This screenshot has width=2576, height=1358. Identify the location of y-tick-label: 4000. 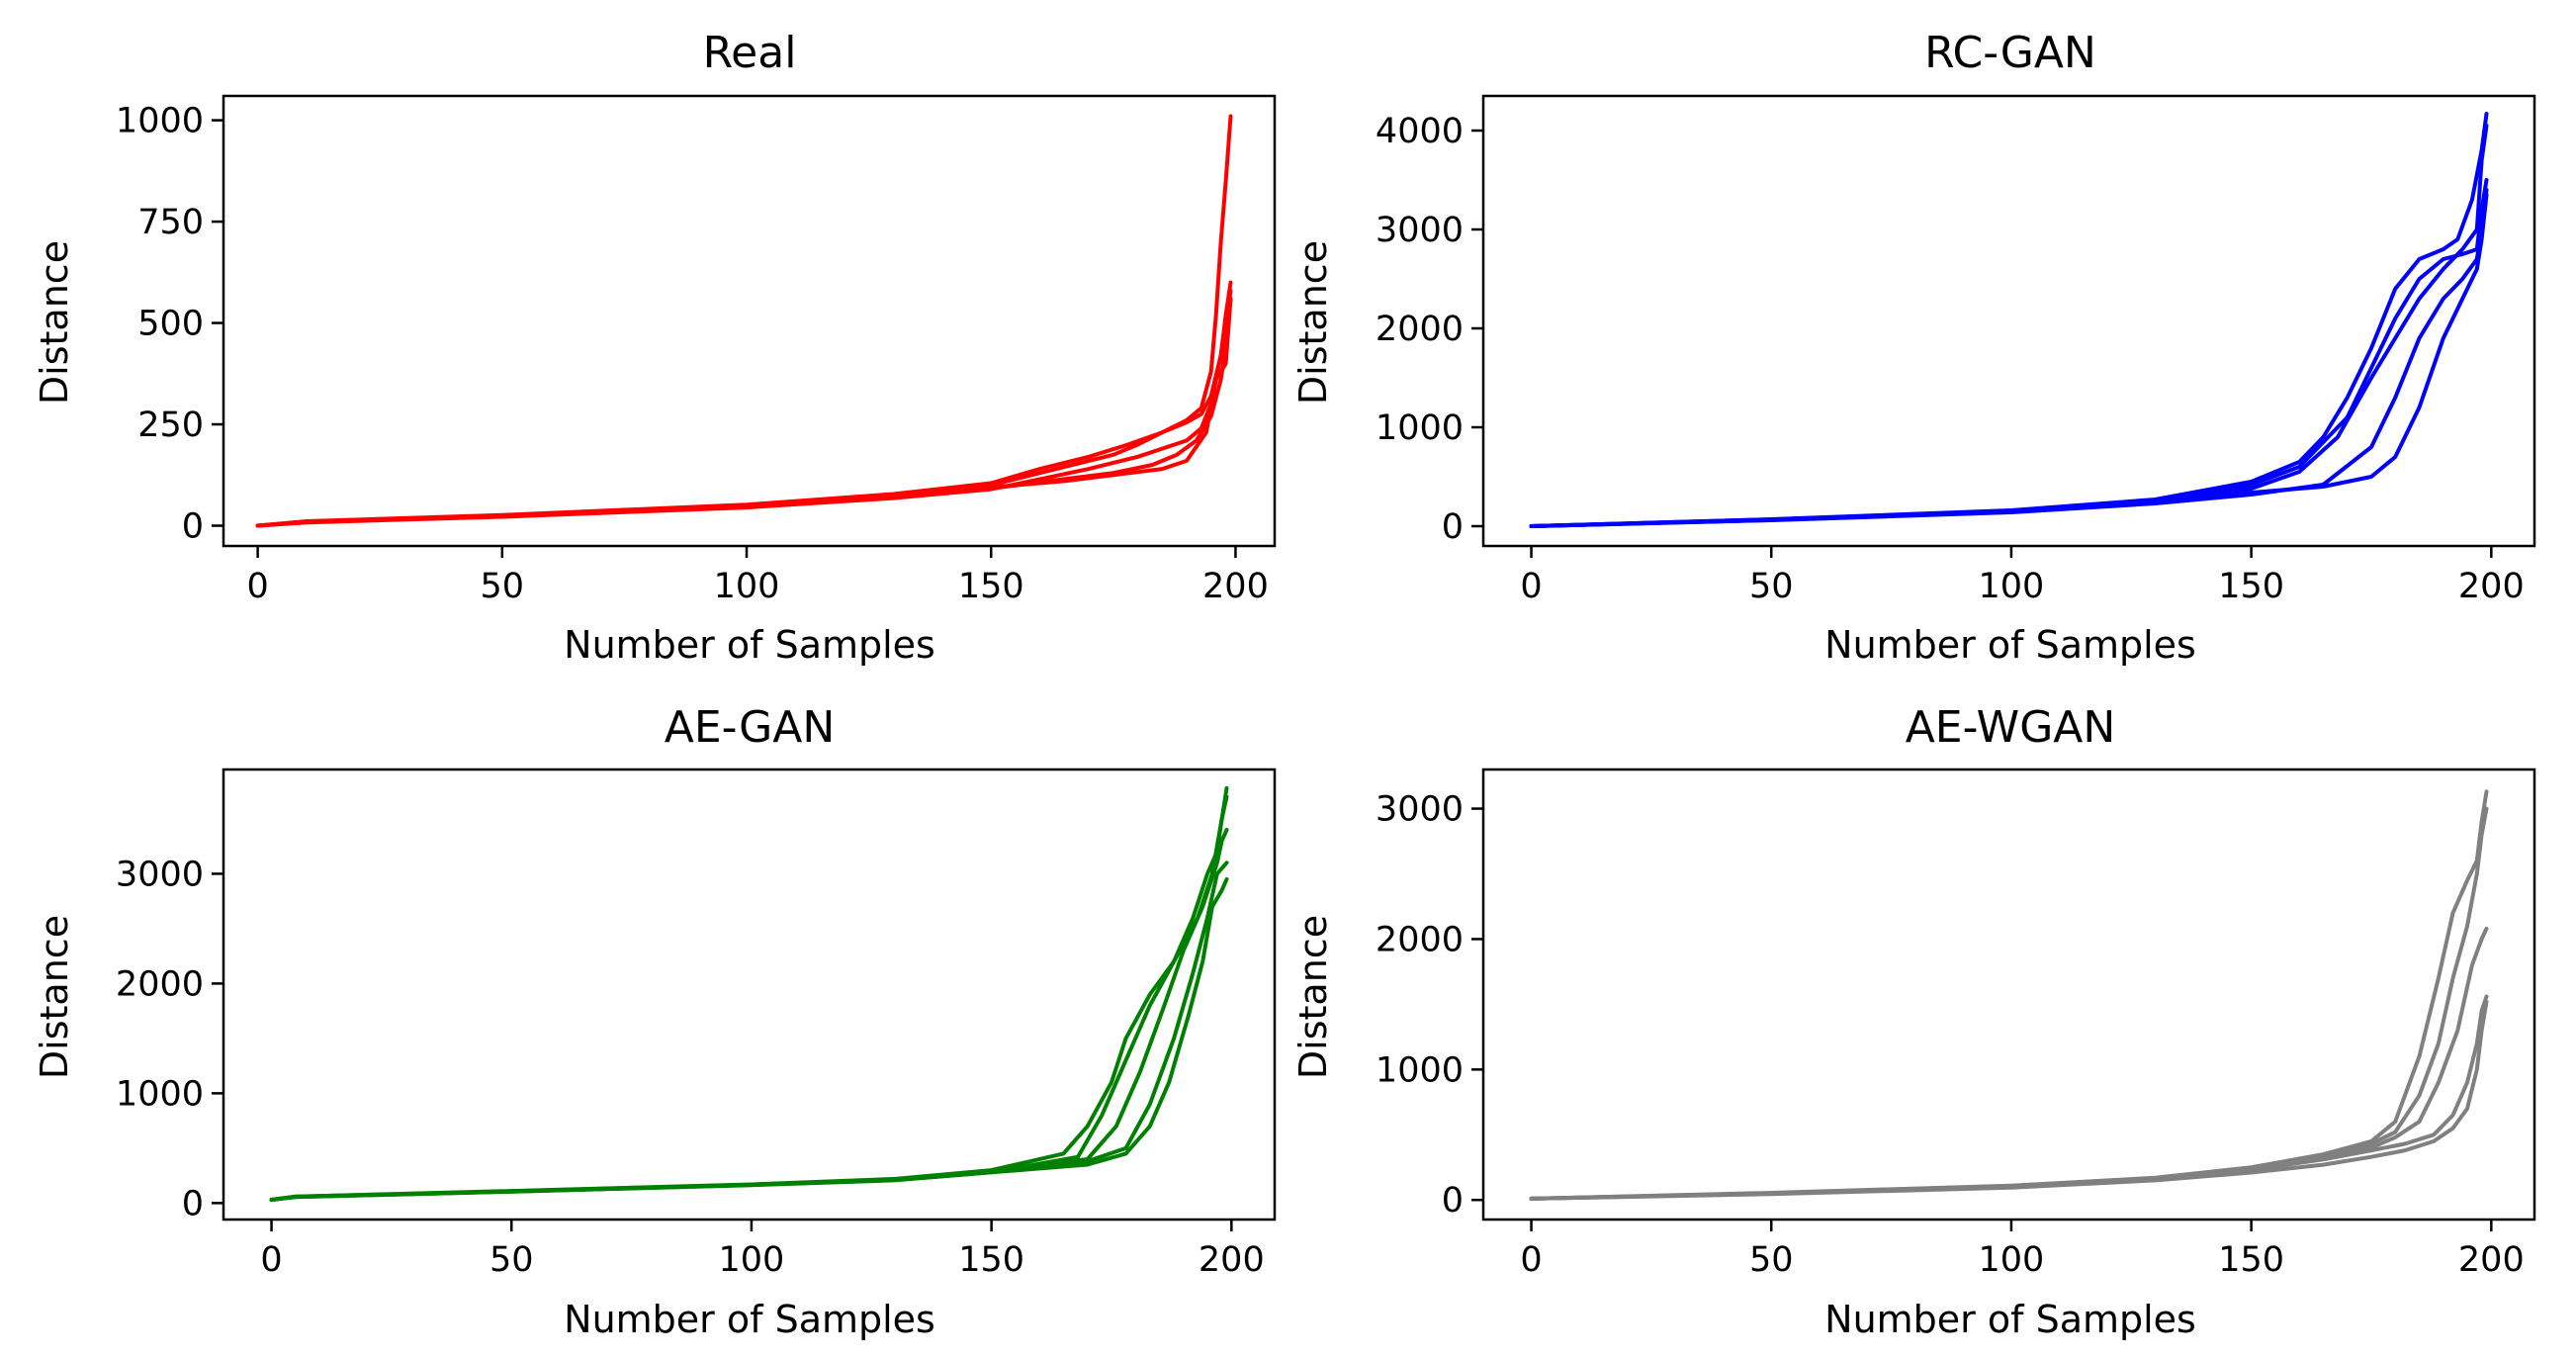
(1420, 131).